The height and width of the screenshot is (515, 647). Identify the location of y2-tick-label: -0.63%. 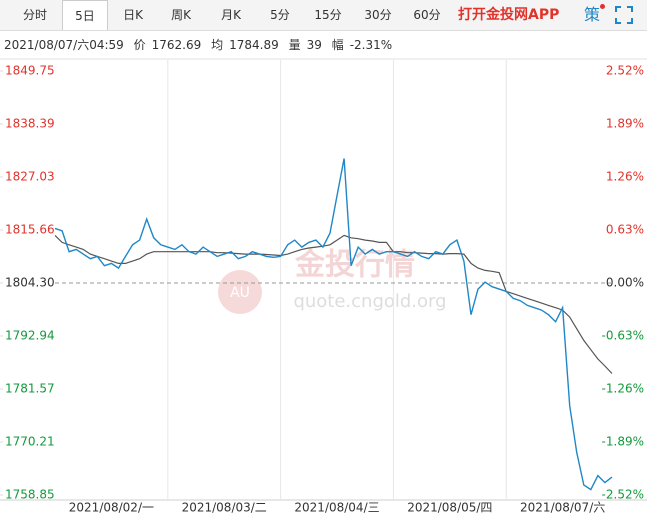
(623, 336).